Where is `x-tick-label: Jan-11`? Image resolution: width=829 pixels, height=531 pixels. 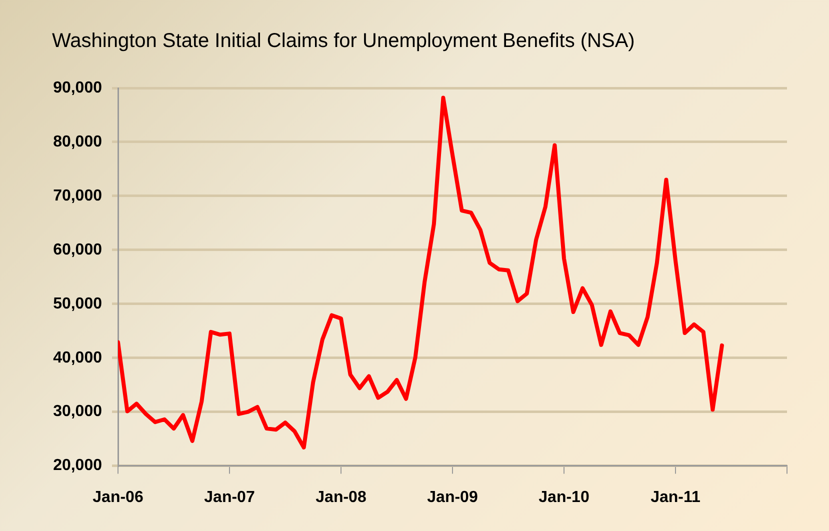 x-tick-label: Jan-11 is located at coordinates (675, 497).